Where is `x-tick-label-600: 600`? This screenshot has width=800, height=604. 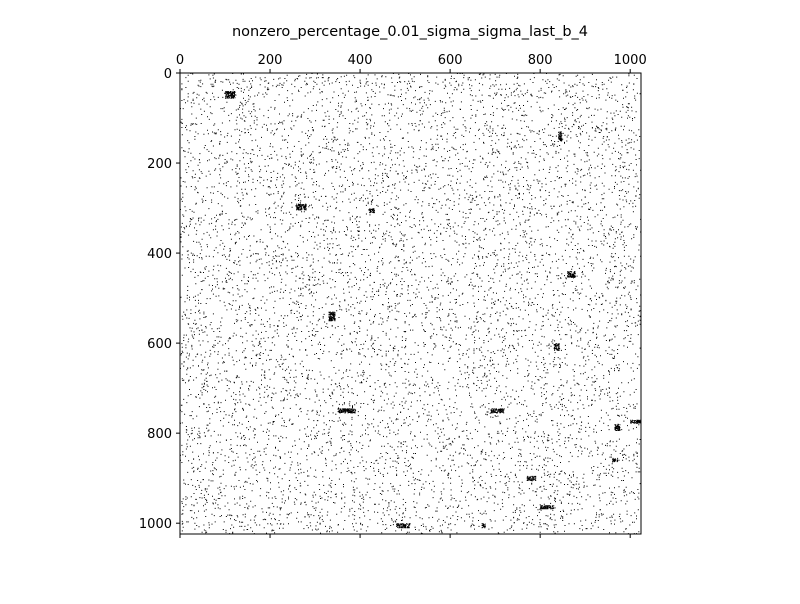
x-tick-label-600: 600 is located at coordinates (450, 60).